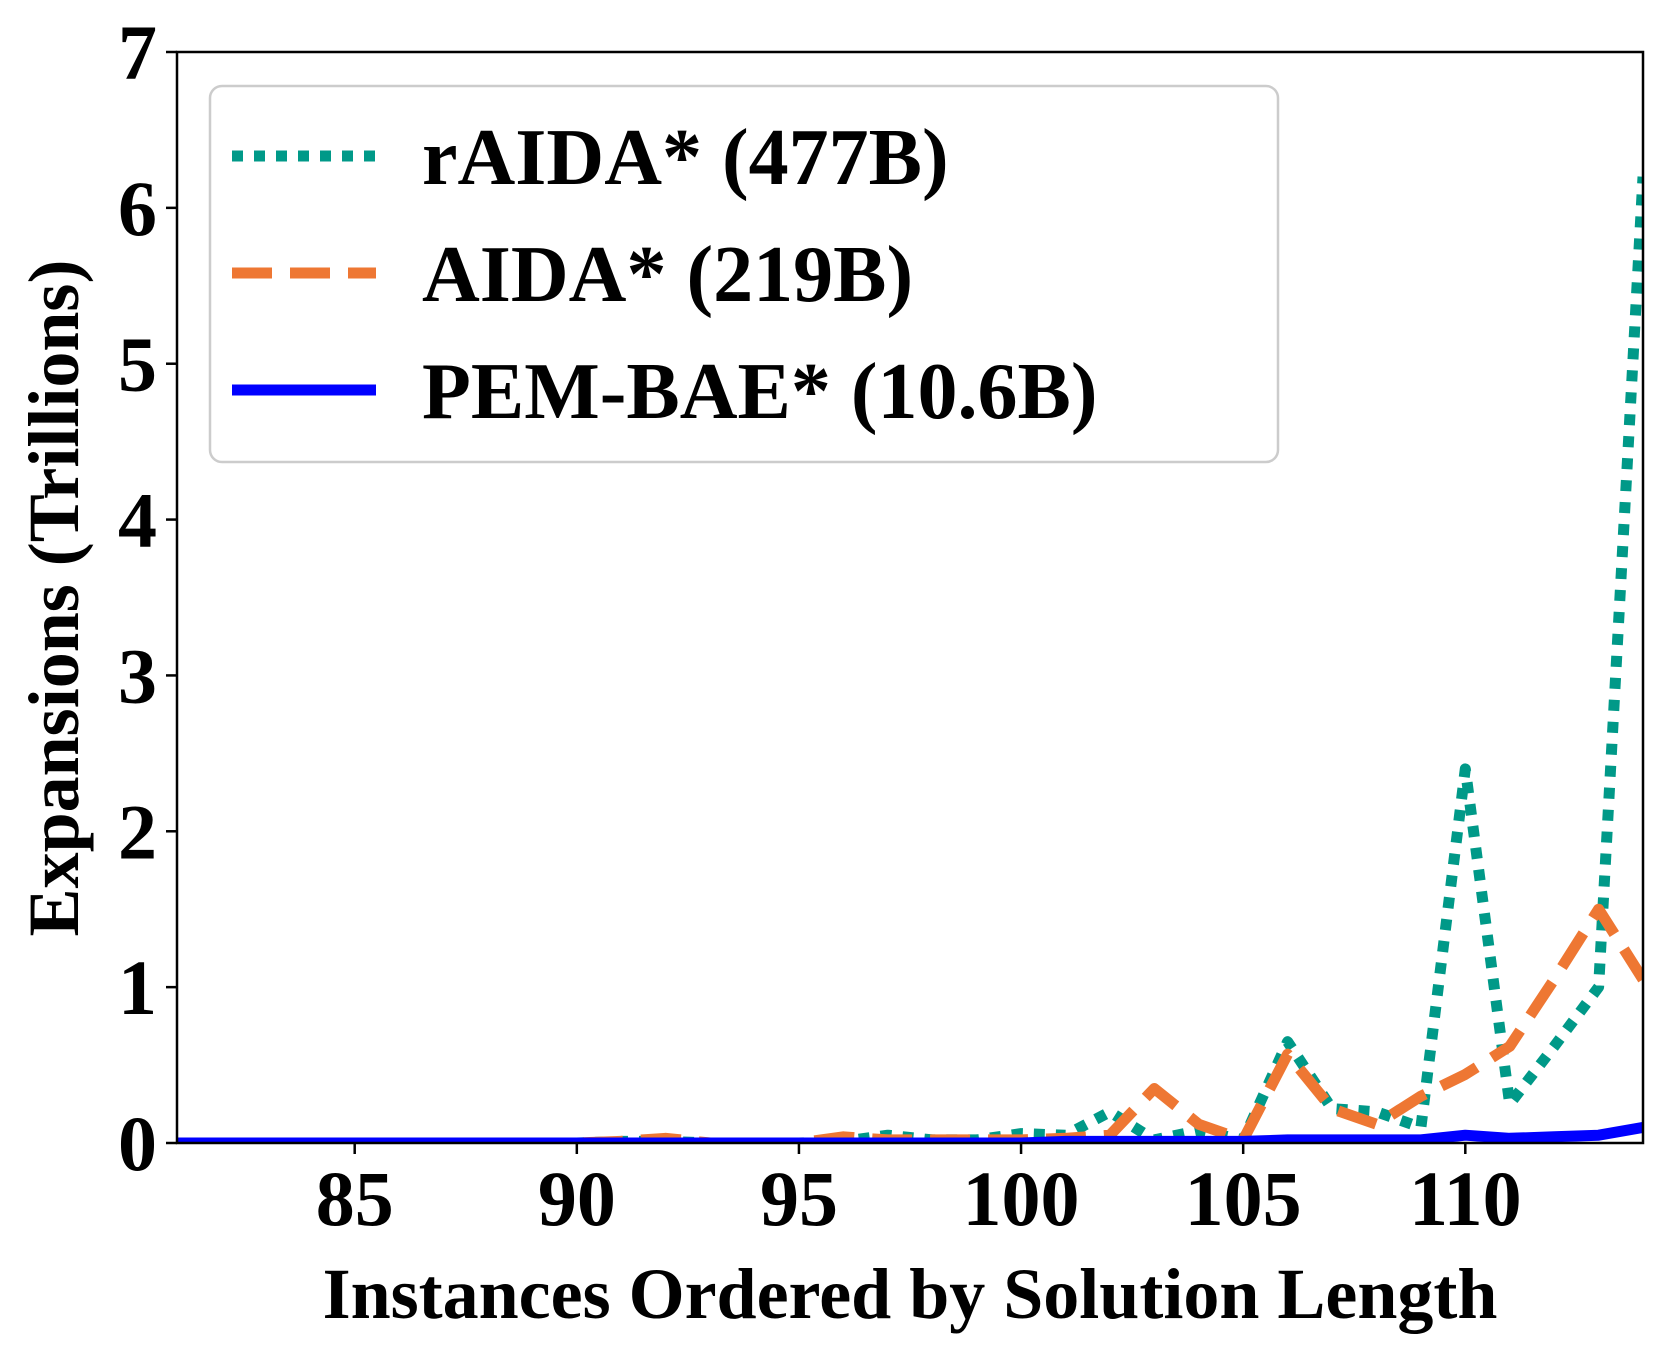 The width and height of the screenshot is (1659, 1350). Describe the element at coordinates (1465, 1198) in the screenshot. I see `x-tick-label: 110` at that location.